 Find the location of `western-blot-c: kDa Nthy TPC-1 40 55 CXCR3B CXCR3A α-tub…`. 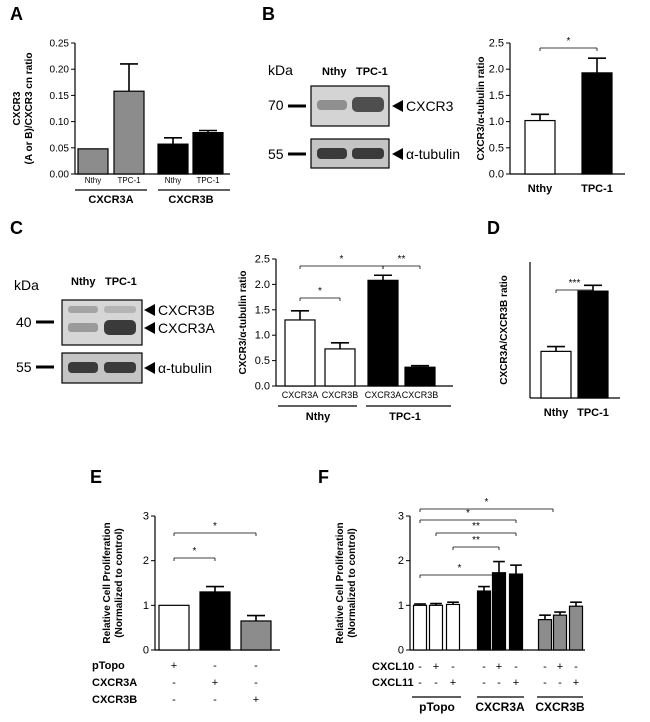

western-blot-c: kDa Nthy TPC-1 40 55 CXCR3B CXCR3A α-tub… is located at coordinates (114, 330).